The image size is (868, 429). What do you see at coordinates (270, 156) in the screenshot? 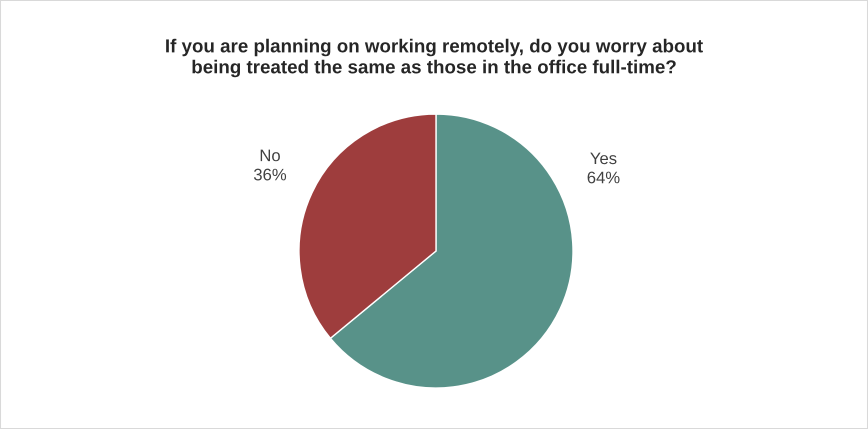
I see `slice-label: No` at bounding box center [270, 156].